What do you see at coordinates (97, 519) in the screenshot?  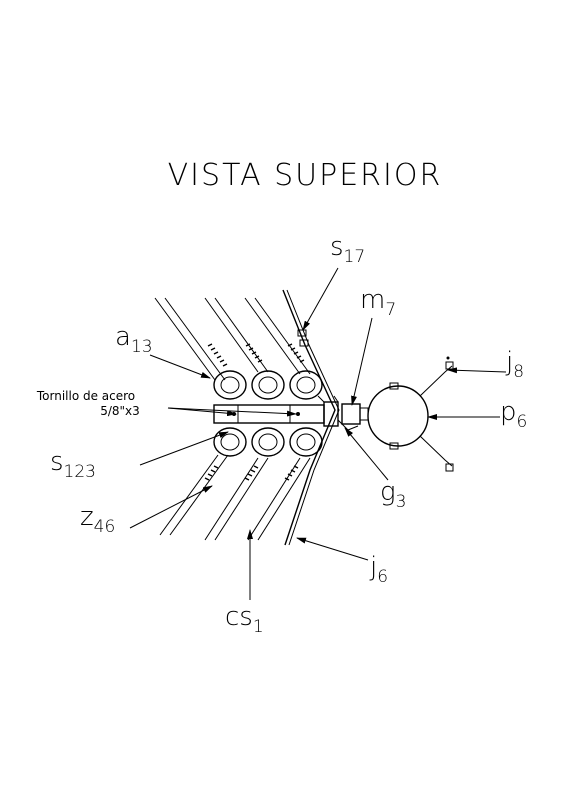 I see `label-z46: z46` at bounding box center [97, 519].